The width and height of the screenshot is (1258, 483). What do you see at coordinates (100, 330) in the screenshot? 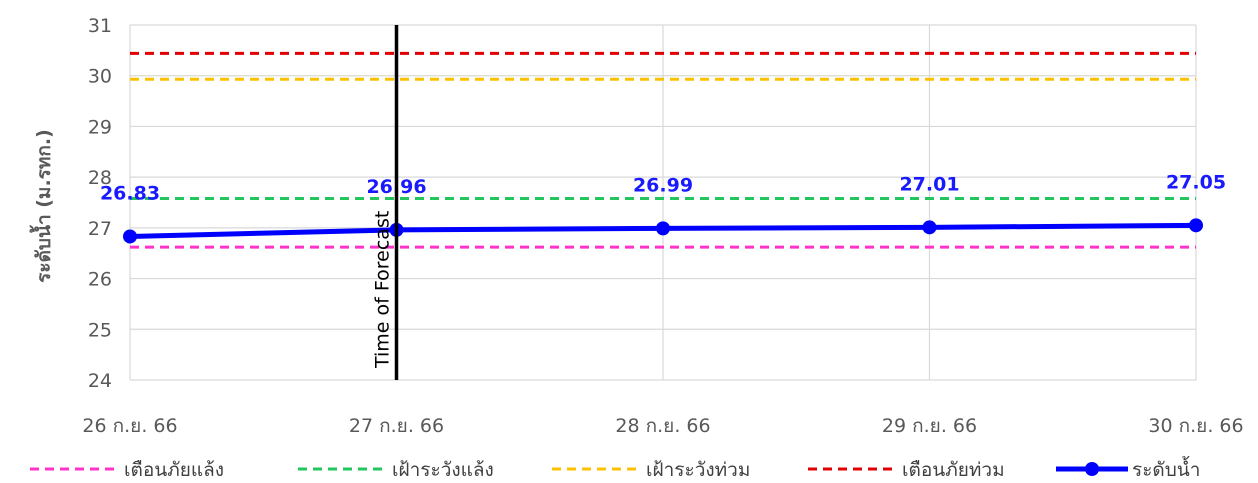
I see `y-tick-label: 25` at bounding box center [100, 330].